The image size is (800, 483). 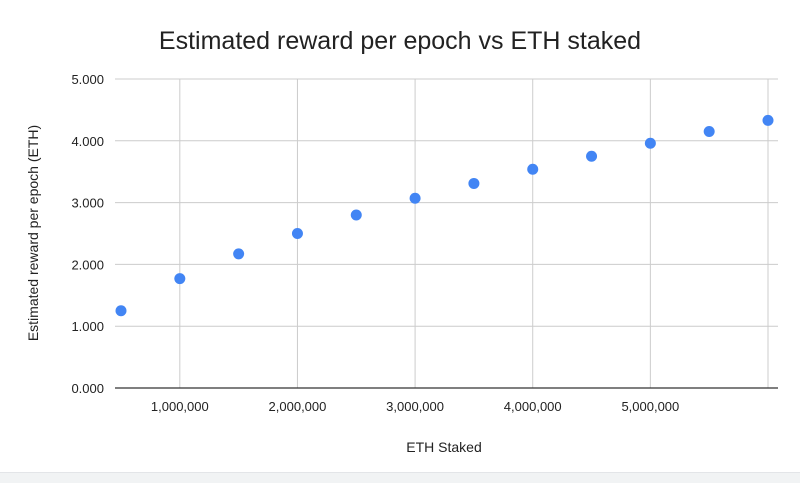 I want to click on chart-title: Estimated reward per epoch vs ETH staked, so click(x=400, y=41).